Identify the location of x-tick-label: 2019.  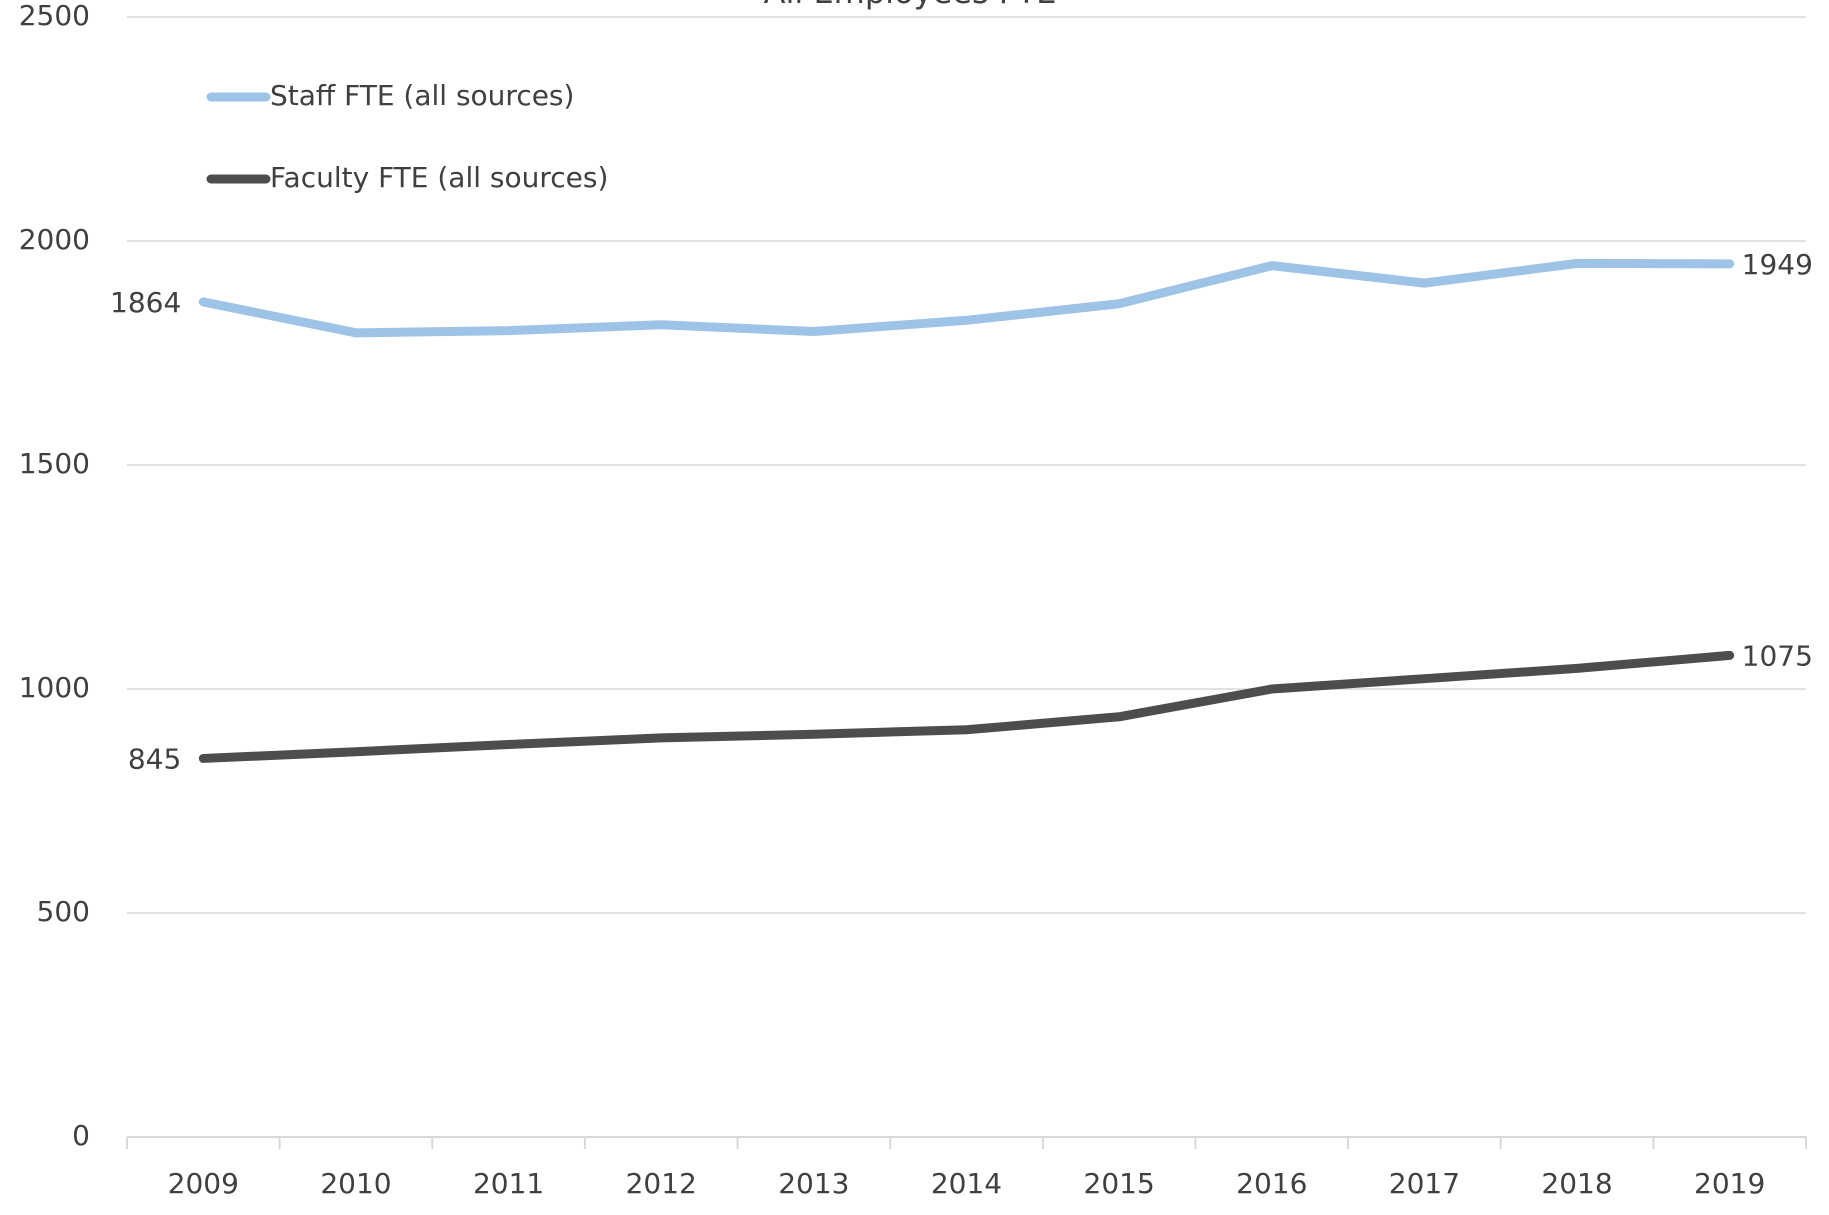
(1729, 1183).